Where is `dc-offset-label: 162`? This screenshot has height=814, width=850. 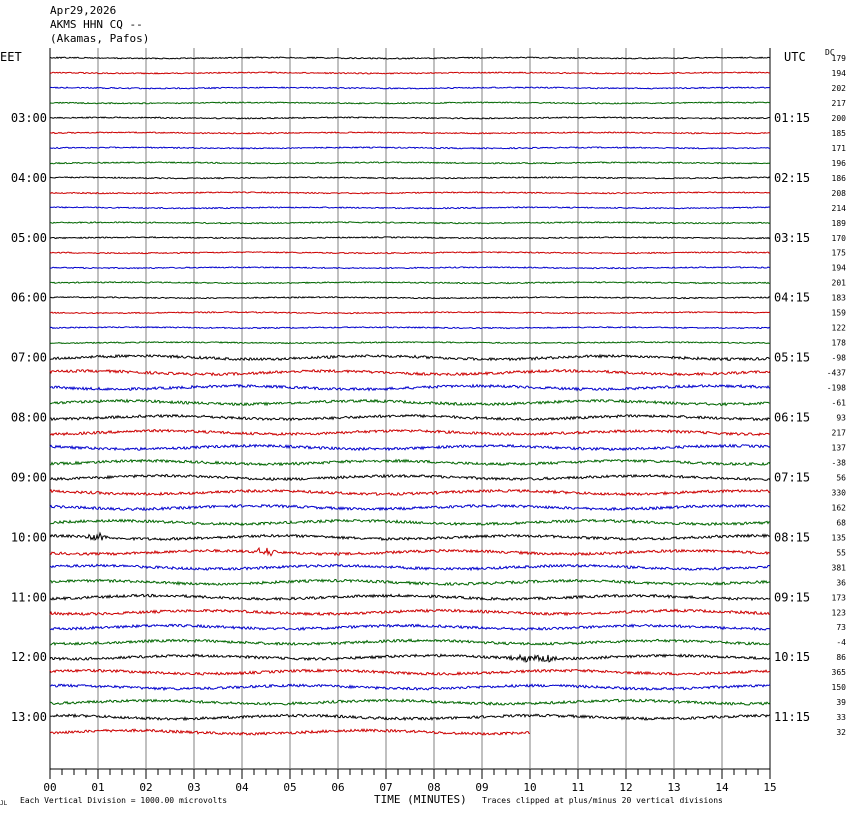
dc-offset-label: 162 is located at coordinates (839, 507).